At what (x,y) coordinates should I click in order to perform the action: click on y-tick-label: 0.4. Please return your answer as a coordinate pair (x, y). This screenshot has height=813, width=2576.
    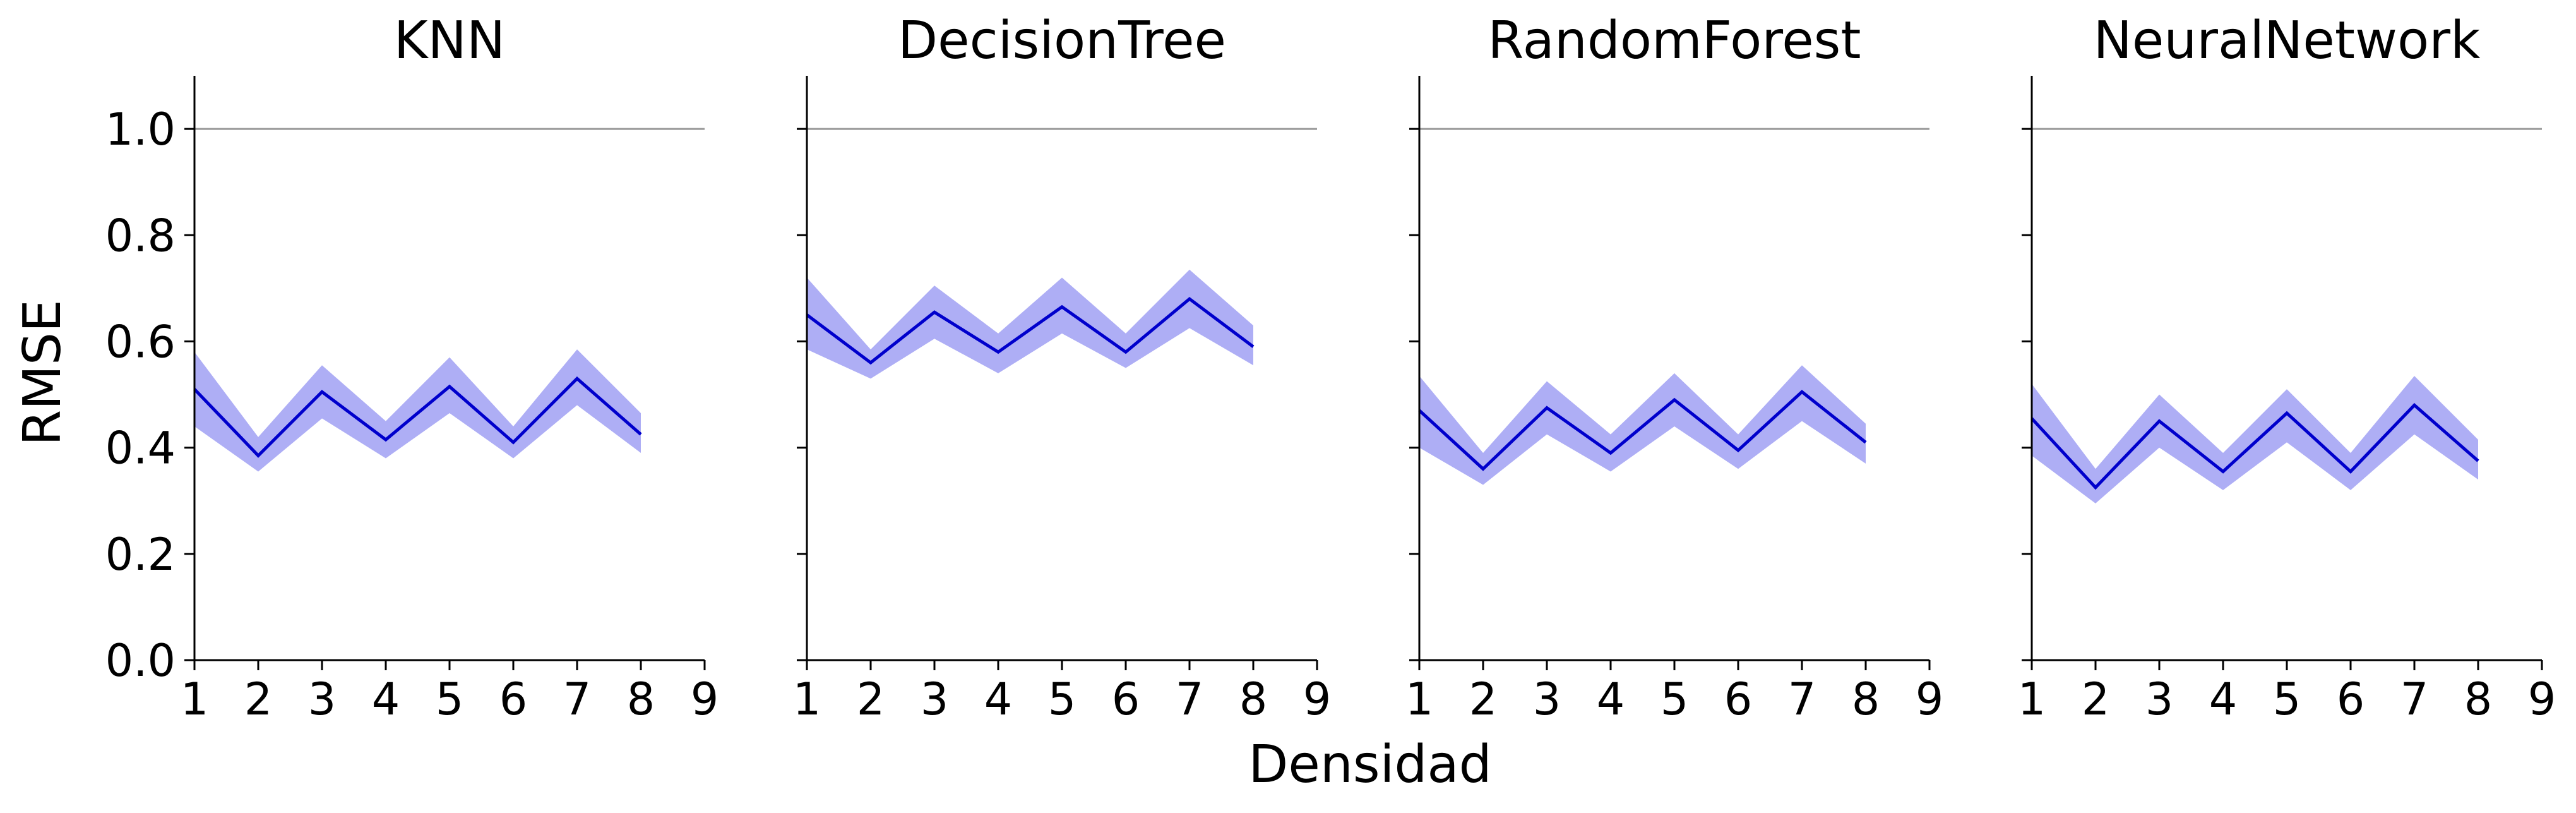
    Looking at the image, I should click on (140, 449).